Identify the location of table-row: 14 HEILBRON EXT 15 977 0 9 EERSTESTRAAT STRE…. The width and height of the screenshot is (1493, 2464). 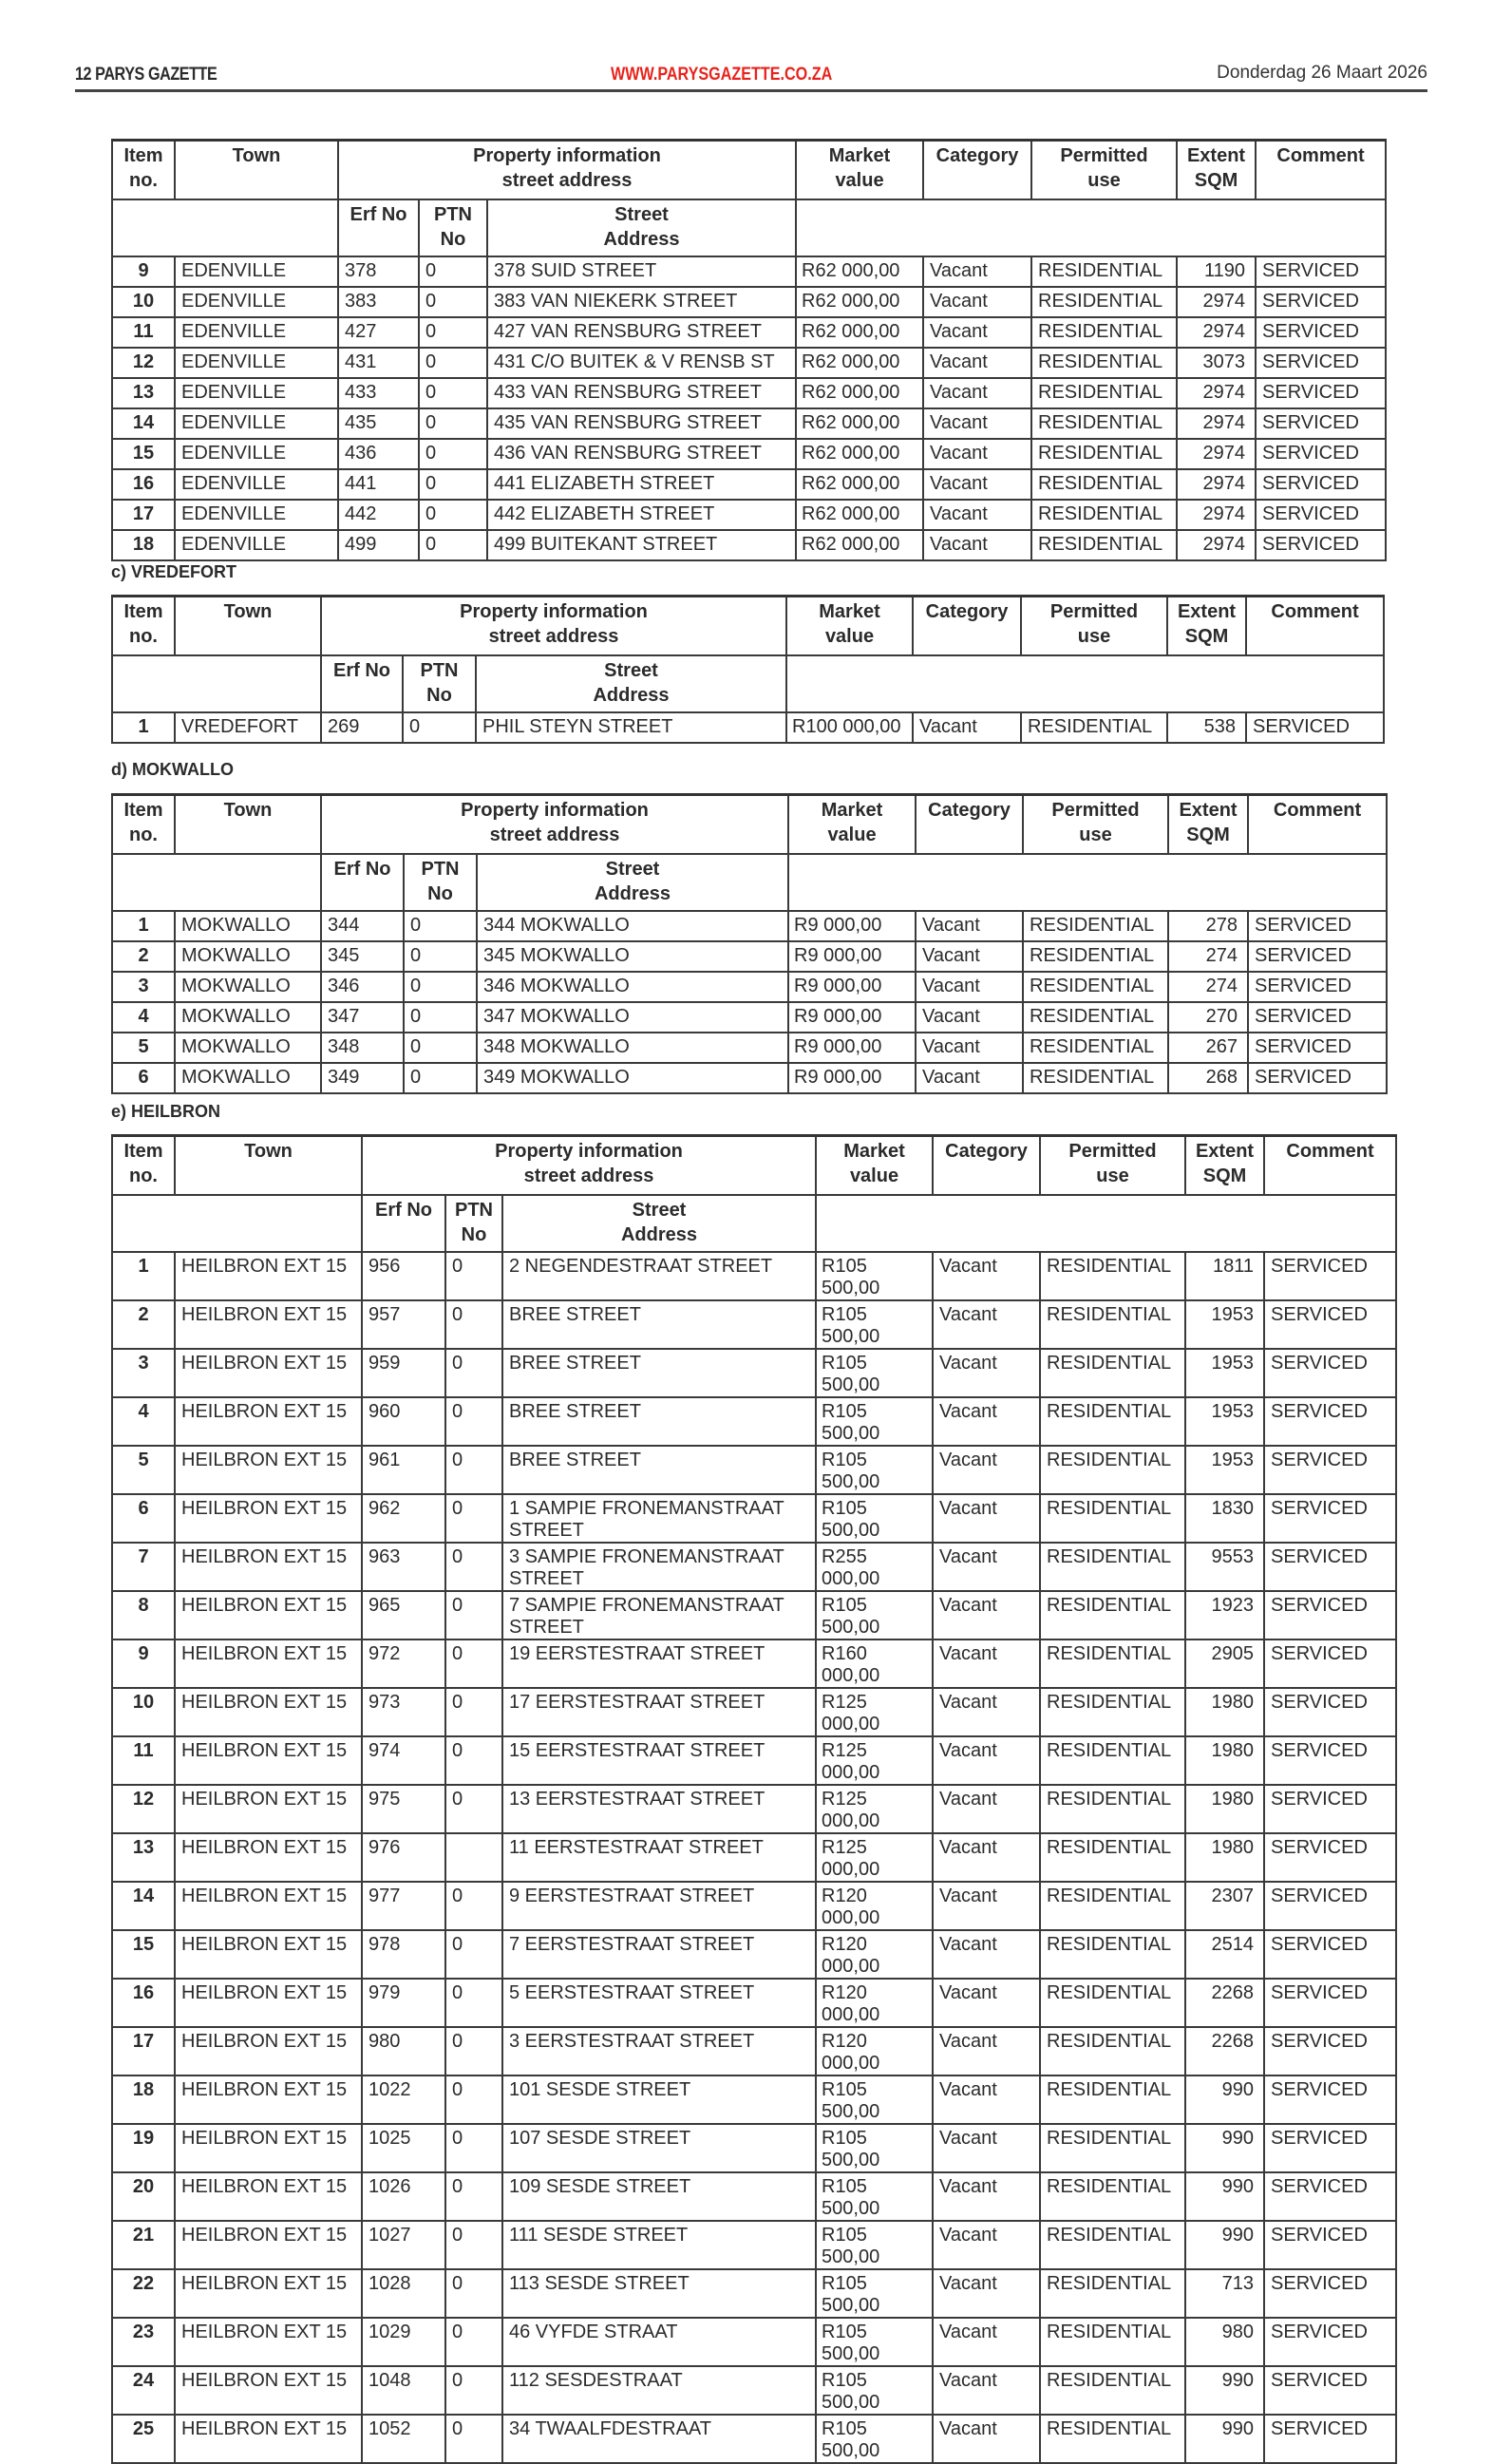
(754, 1906).